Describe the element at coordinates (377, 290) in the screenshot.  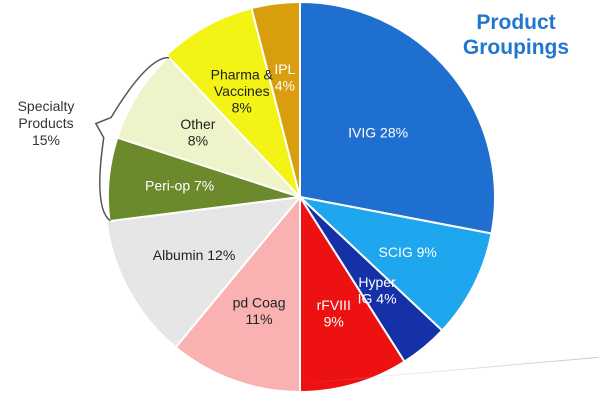
I see `pie-label-hyper-ig: Hyper IG 4%` at that location.